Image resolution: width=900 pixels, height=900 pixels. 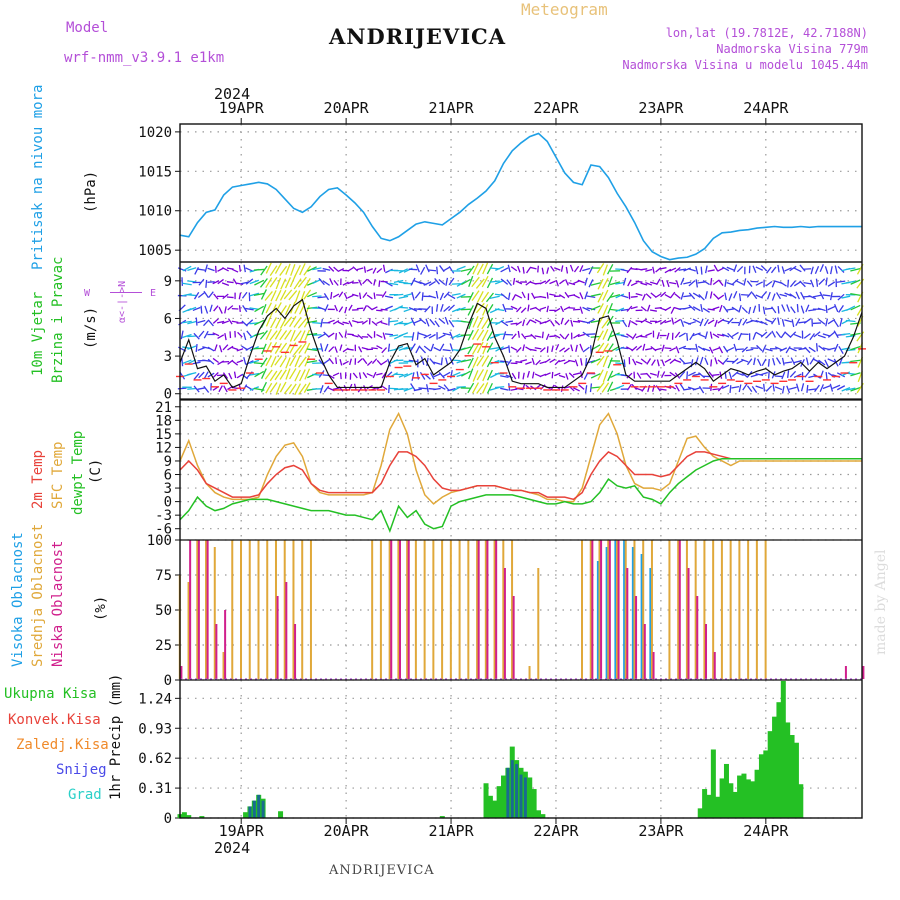 What do you see at coordinates (607, 613) in the screenshot?
I see `cloud-high-bar` at bounding box center [607, 613].